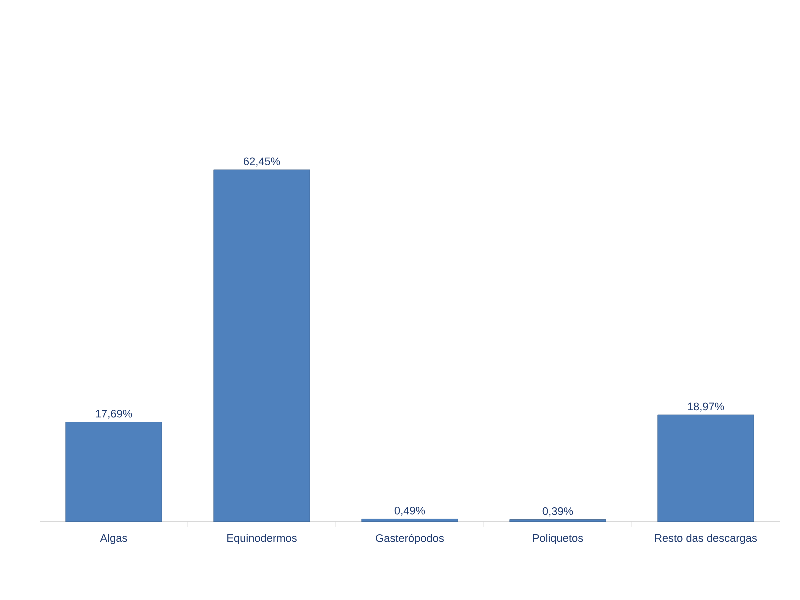 The height and width of the screenshot is (600, 800). What do you see at coordinates (706, 407) in the screenshot?
I see `data-label: 18,97%` at bounding box center [706, 407].